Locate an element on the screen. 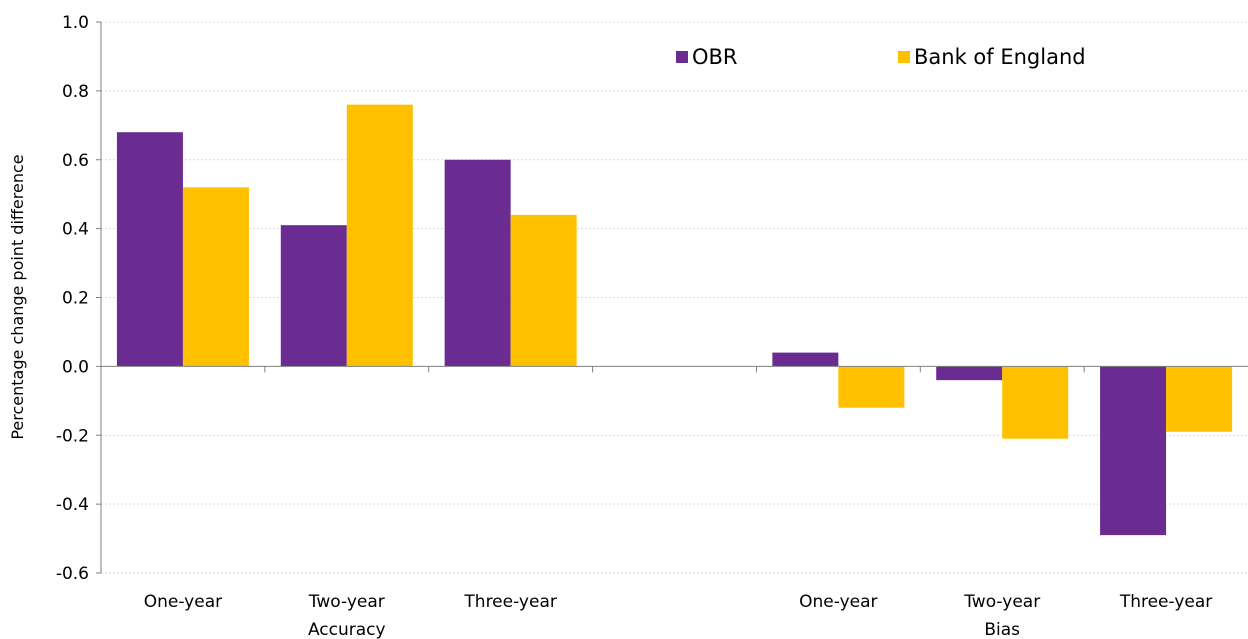  y-tick-label: 0.6 is located at coordinates (75, 161).